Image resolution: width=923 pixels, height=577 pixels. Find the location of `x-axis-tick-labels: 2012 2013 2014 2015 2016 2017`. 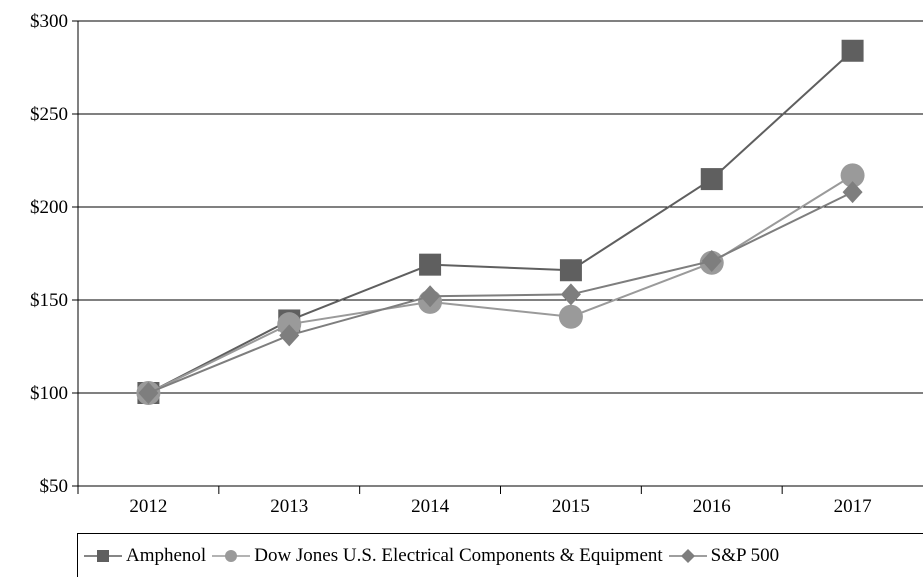

x-axis-tick-labels: 2012 2013 2014 2015 2016 2017 is located at coordinates (500, 506).